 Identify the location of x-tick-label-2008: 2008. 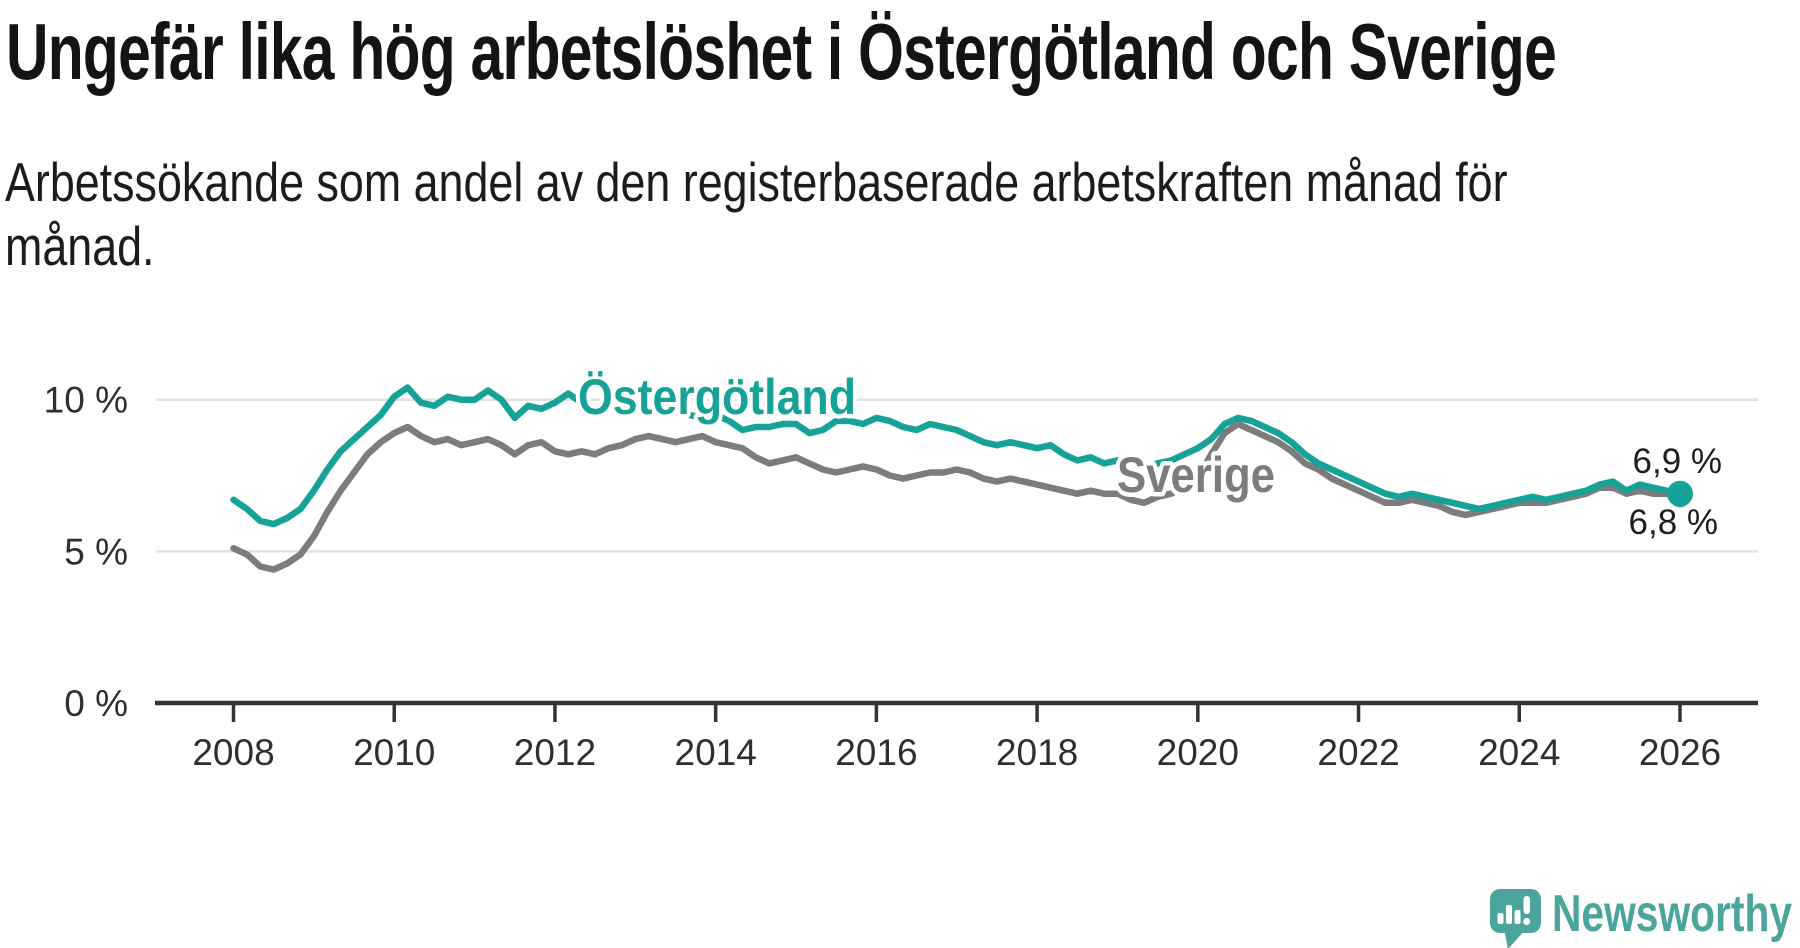
(233, 752).